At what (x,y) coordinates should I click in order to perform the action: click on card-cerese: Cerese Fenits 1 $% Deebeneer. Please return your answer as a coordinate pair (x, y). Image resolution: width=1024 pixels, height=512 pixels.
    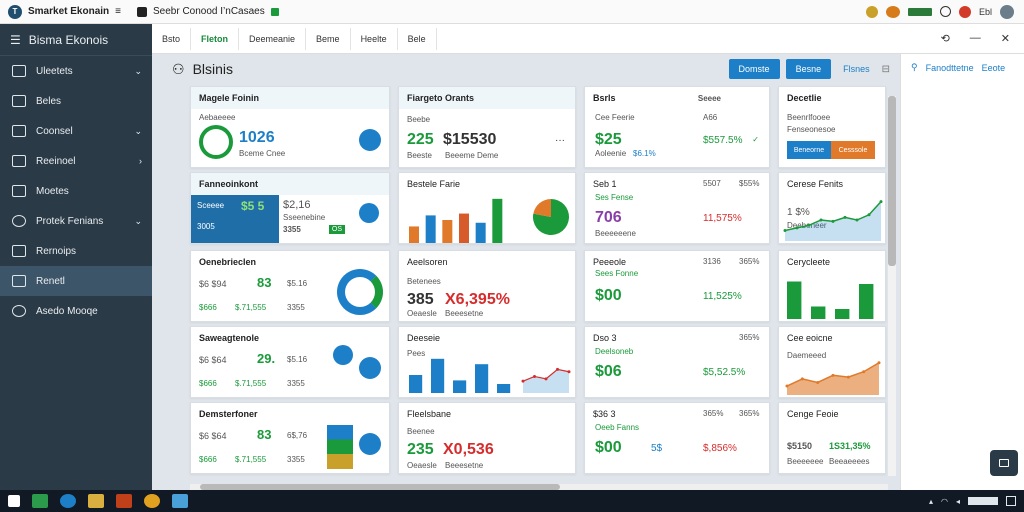
    Looking at the image, I should click on (832, 208).